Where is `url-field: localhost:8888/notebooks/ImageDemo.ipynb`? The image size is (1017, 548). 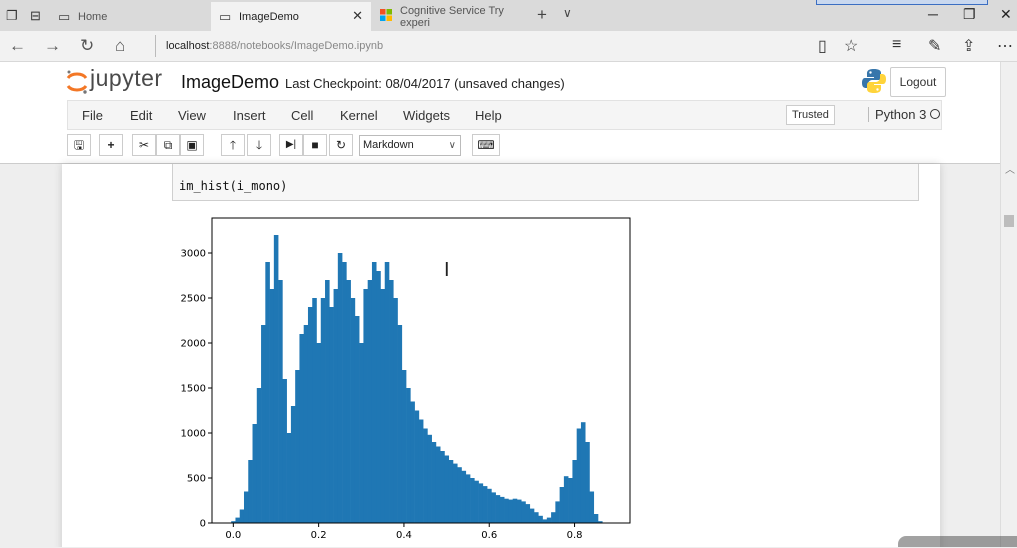 url-field: localhost:8888/notebooks/ImageDemo.ipynb is located at coordinates (480, 46).